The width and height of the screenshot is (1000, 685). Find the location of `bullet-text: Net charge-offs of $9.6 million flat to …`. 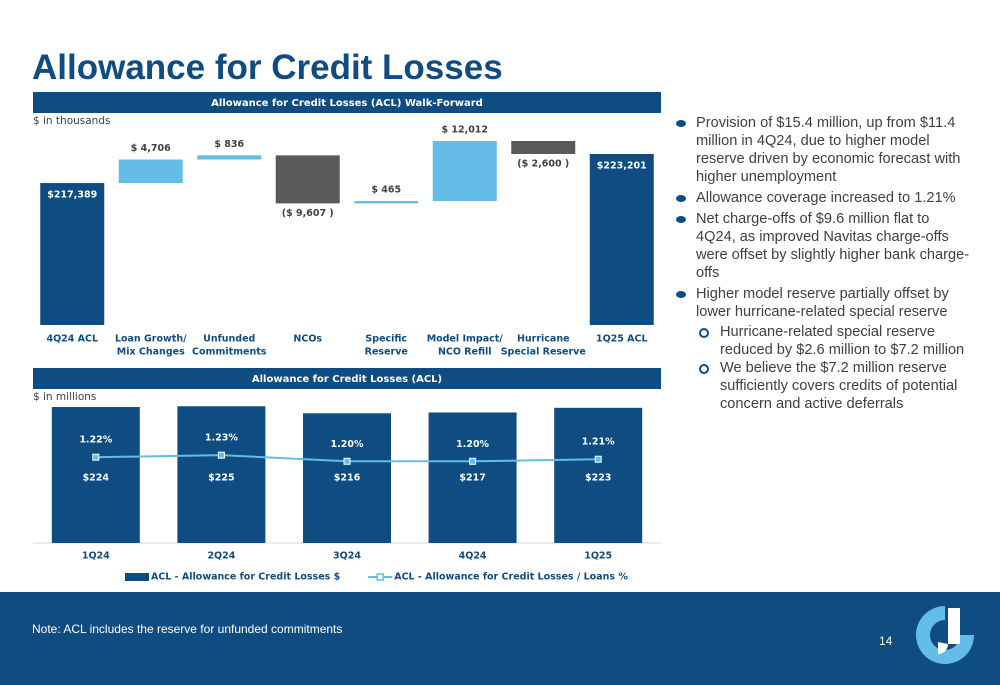

bullet-text: Net charge-offs of $9.6 million flat to … is located at coordinates (833, 246).